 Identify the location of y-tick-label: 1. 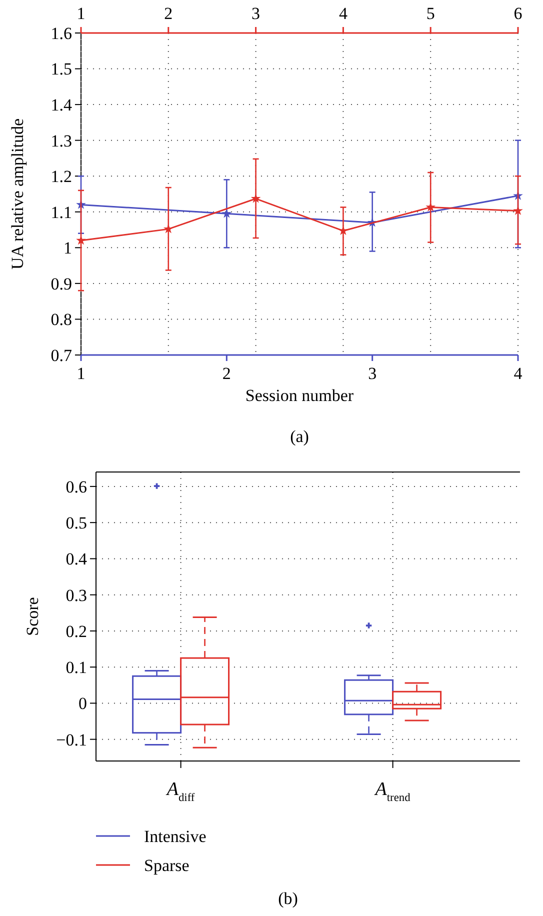
(68, 248).